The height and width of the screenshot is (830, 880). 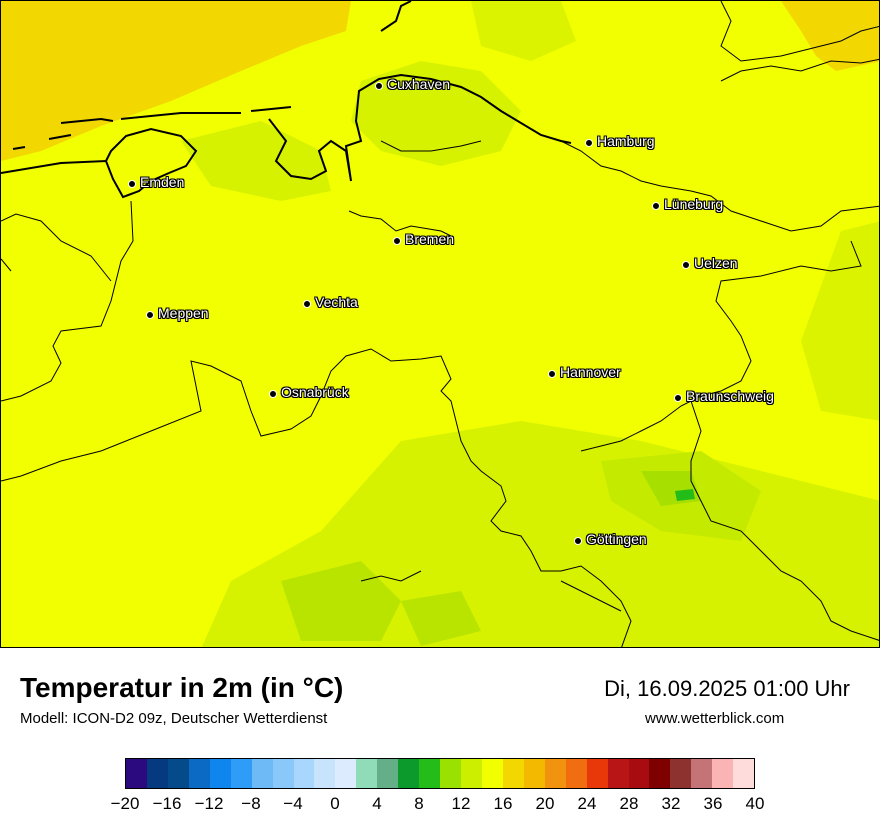 I want to click on forecast-datetime: Di, 16.09.2025 01:00 Uhr, so click(x=727, y=688).